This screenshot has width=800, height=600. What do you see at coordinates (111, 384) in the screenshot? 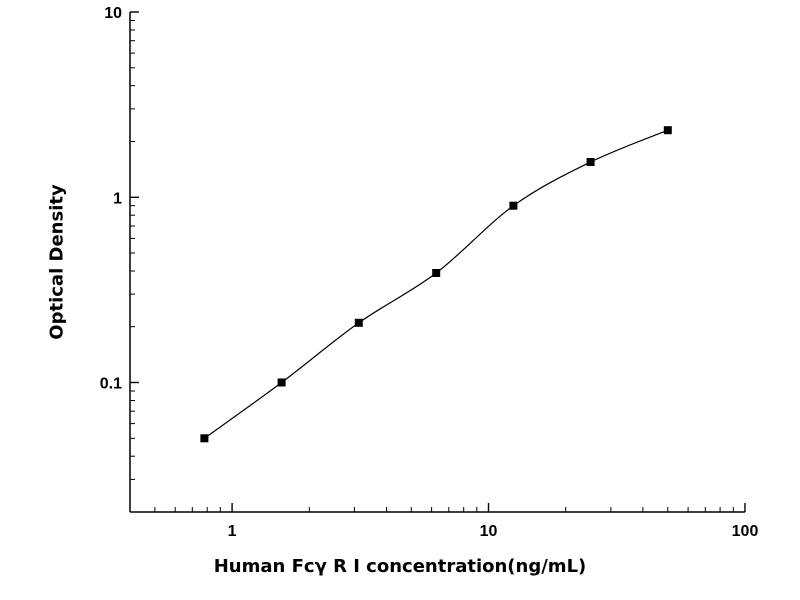
I see `y-tick-label: 0.1` at bounding box center [111, 384].